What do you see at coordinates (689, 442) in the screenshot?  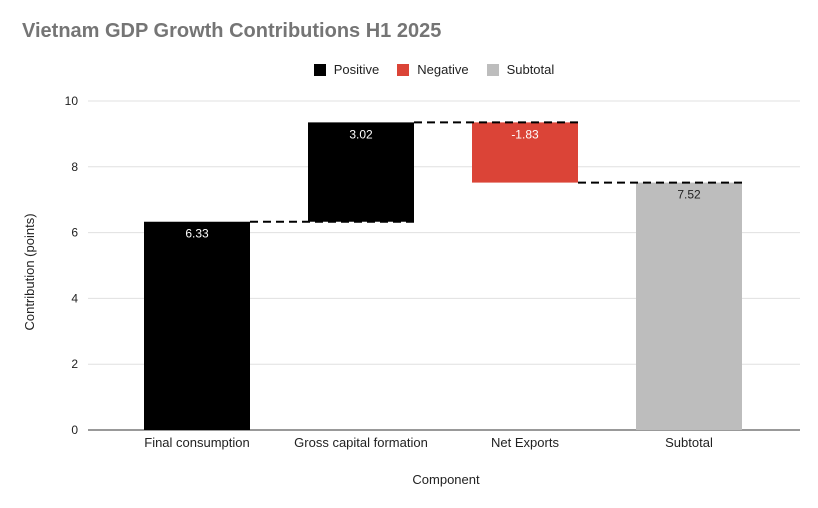 I see `x-tick-label: Subtotal` at bounding box center [689, 442].